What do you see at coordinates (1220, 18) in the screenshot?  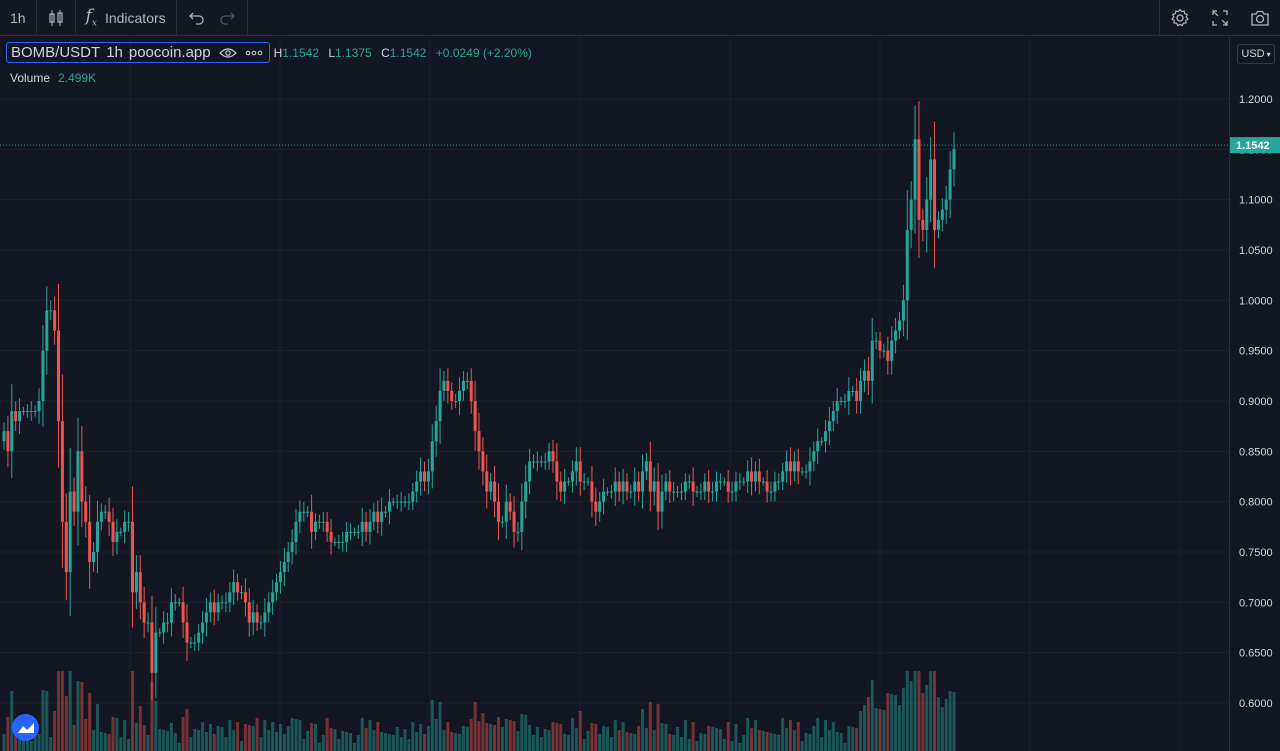 I see `fullscreen-button` at bounding box center [1220, 18].